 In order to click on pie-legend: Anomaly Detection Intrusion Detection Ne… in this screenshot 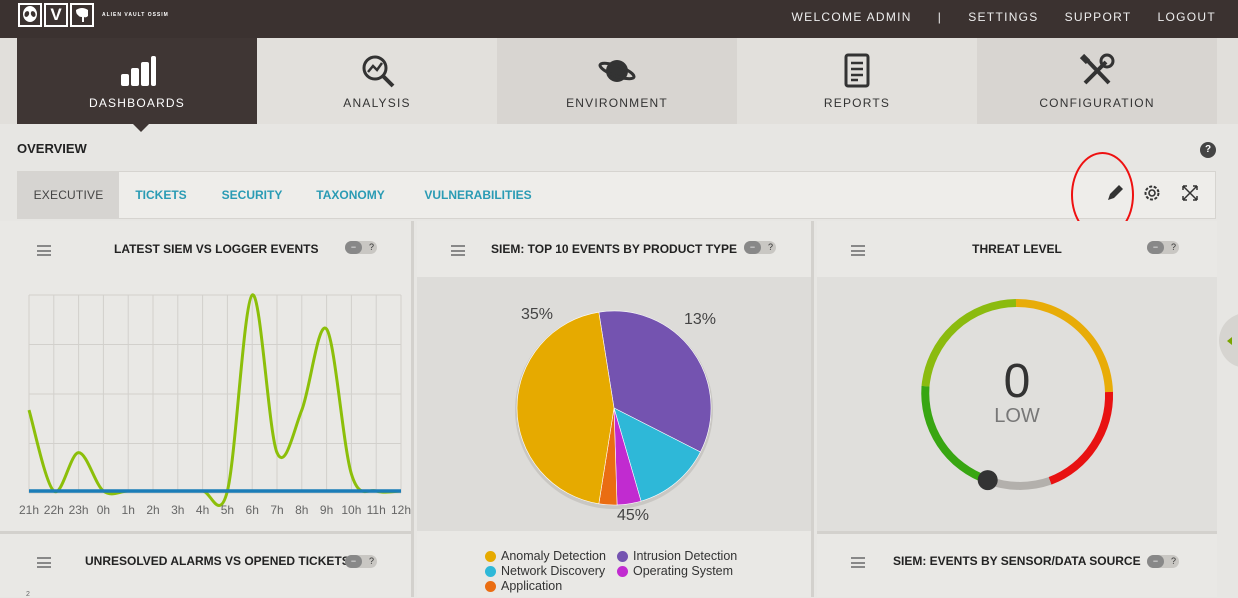, I will do `click(615, 564)`.